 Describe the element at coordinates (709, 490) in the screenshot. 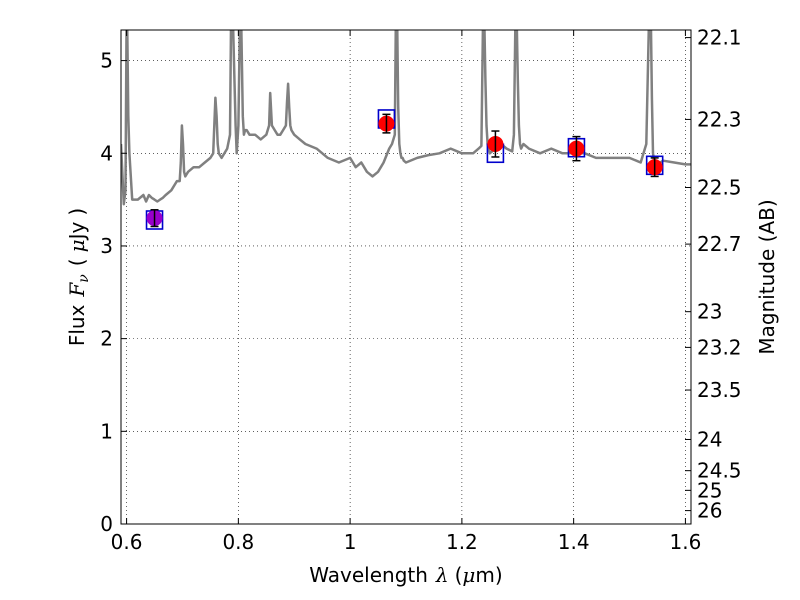

I see `y2-tick-label: 25` at that location.